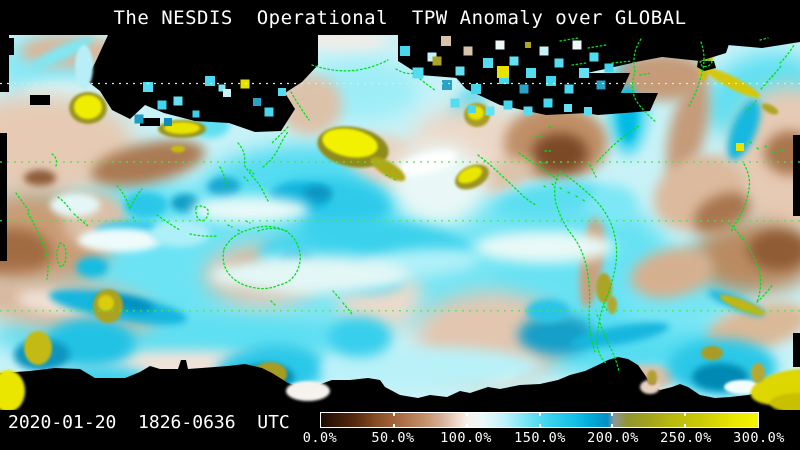 Image resolution: width=800 pixels, height=450 pixels. Describe the element at coordinates (393, 438) in the screenshot. I see `colorbar-label-50: 50.0%` at that location.